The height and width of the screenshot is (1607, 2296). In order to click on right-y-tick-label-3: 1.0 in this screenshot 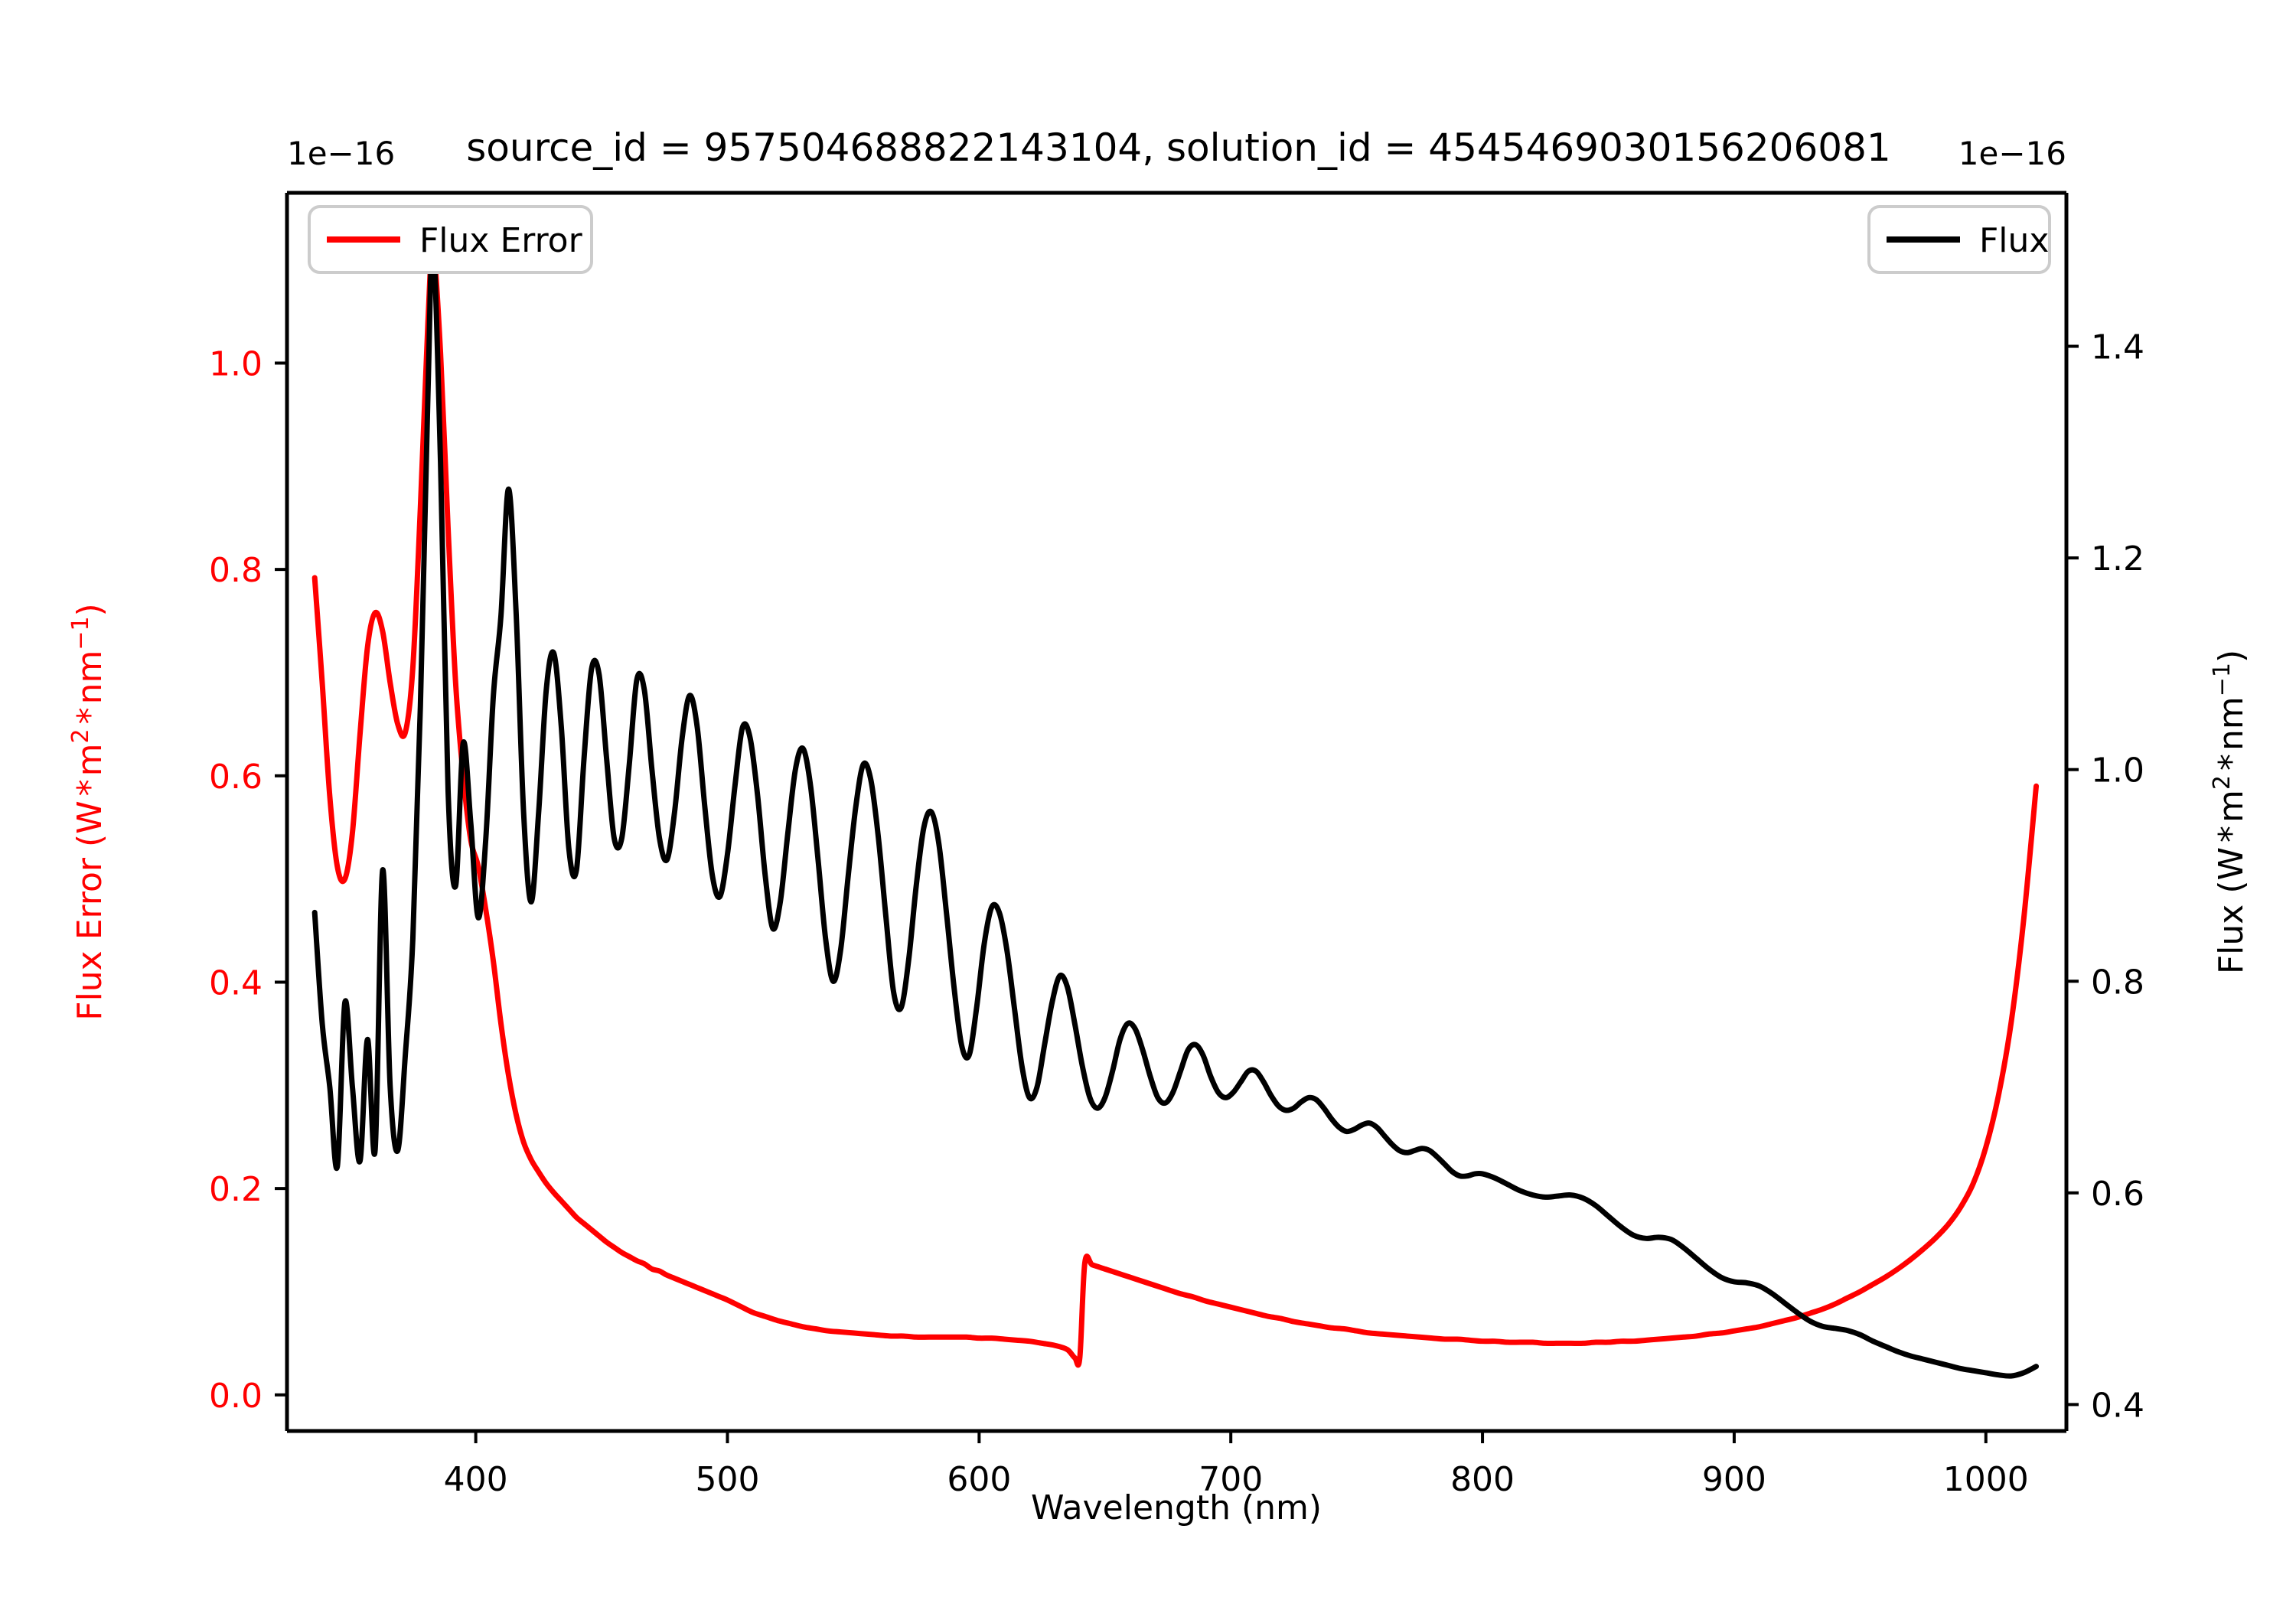, I will do `click(2117, 770)`.